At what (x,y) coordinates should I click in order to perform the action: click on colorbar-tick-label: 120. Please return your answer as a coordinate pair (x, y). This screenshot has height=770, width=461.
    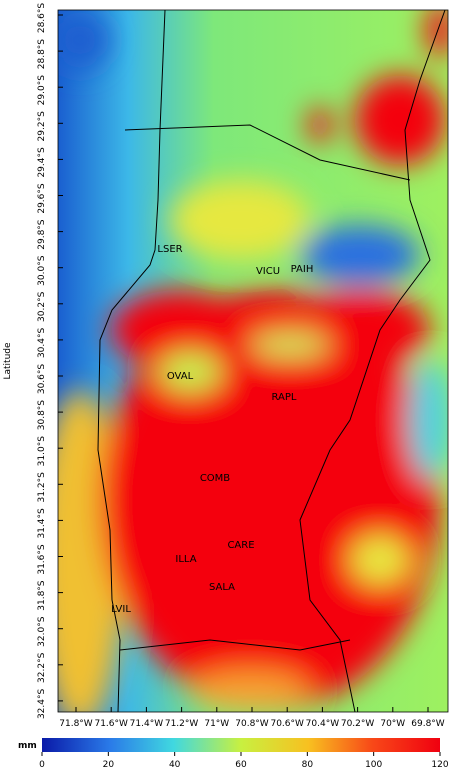
    Looking at the image, I should click on (439, 765).